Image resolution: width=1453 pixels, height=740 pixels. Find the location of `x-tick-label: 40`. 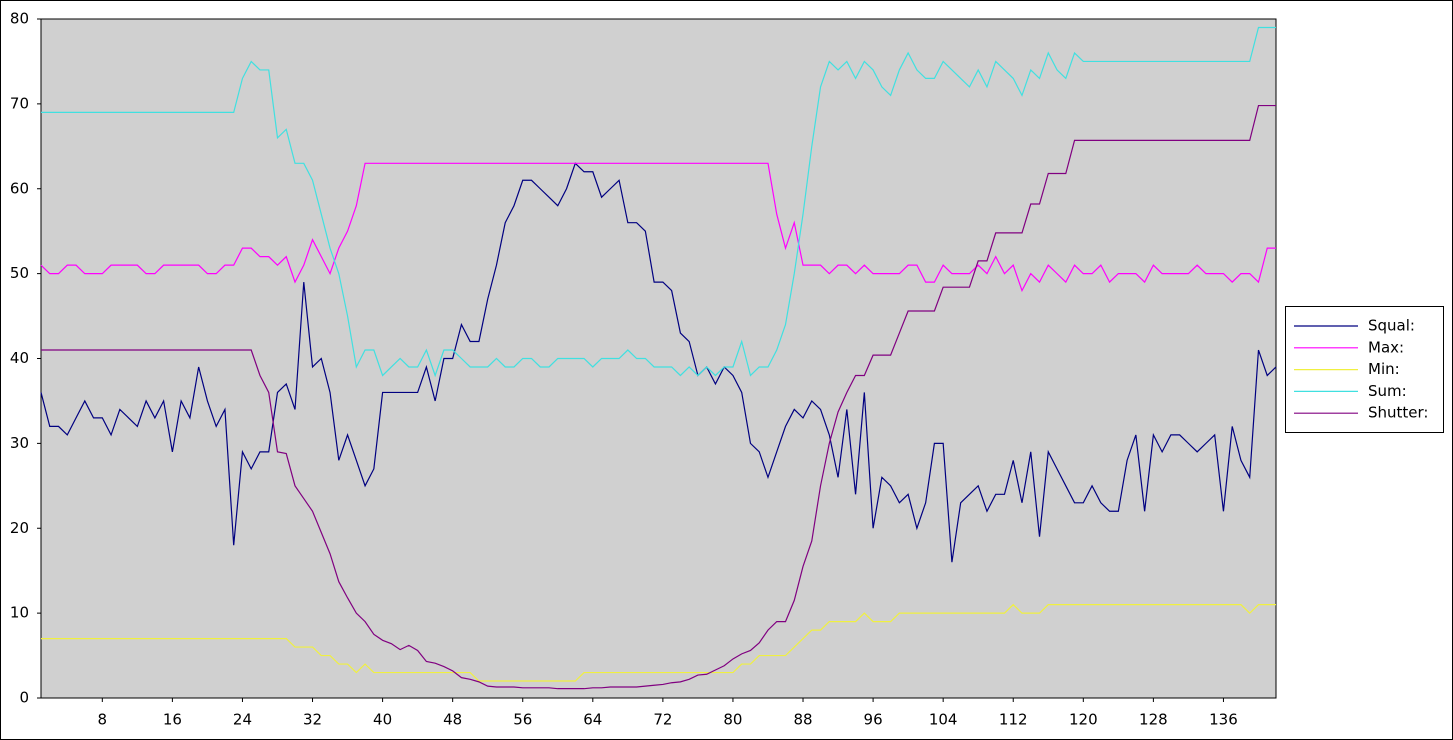

x-tick-label: 40 is located at coordinates (382, 720).